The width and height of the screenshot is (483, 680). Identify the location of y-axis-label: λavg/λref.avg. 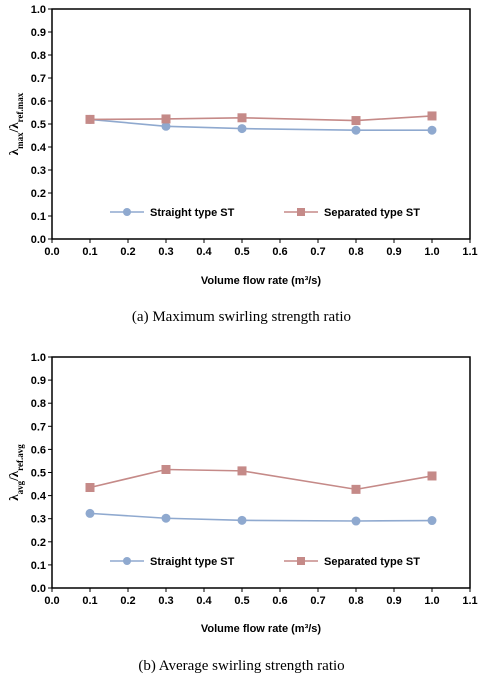
(15, 472).